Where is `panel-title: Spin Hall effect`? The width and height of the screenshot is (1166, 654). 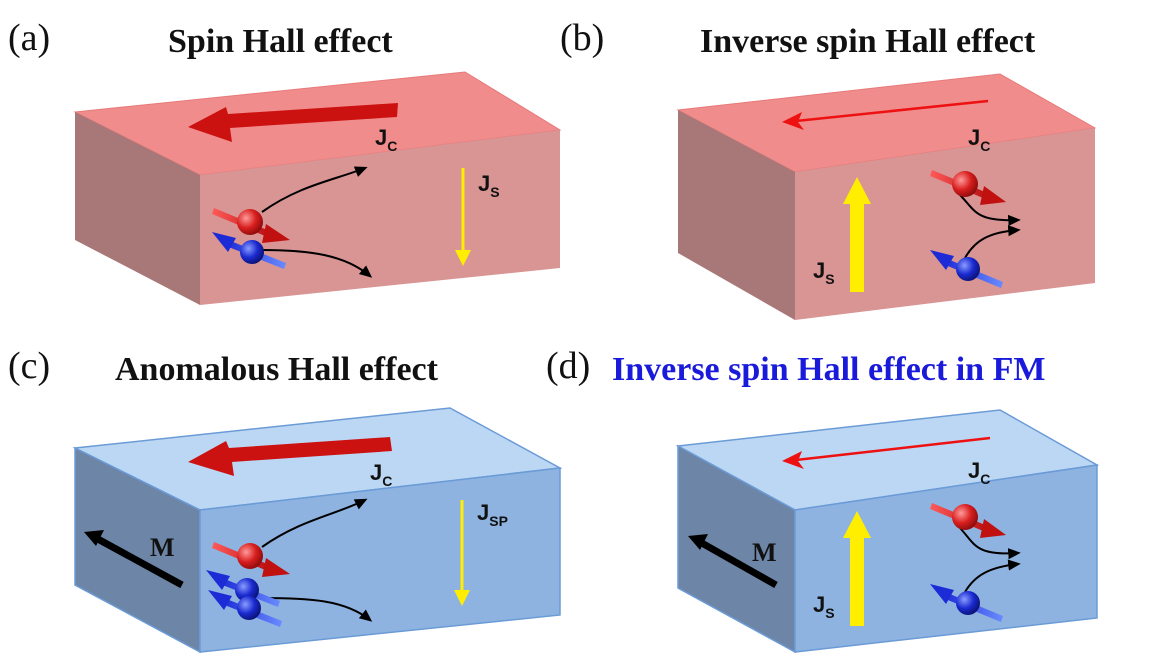
panel-title: Spin Hall effect is located at coordinates (280, 41).